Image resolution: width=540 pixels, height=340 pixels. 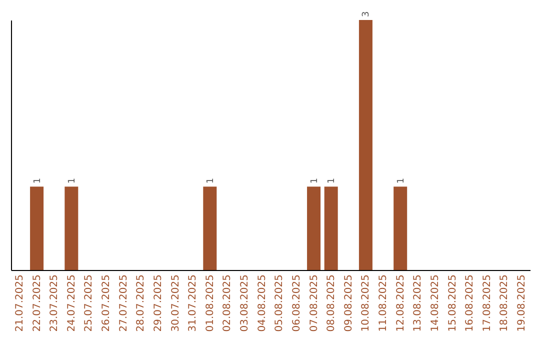 What do you see at coordinates (176, 303) in the screenshot?
I see `x-tick-label: 30.07.2025` at bounding box center [176, 303].